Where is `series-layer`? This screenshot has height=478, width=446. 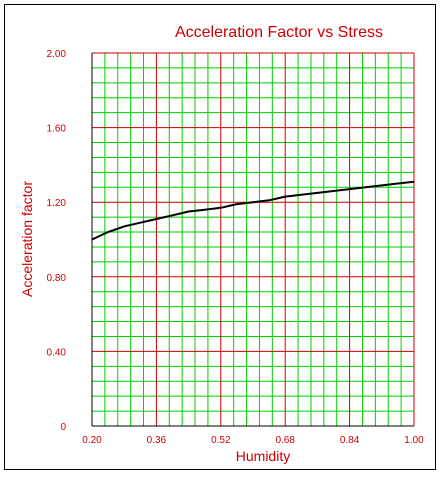 series-layer is located at coordinates (253, 210).